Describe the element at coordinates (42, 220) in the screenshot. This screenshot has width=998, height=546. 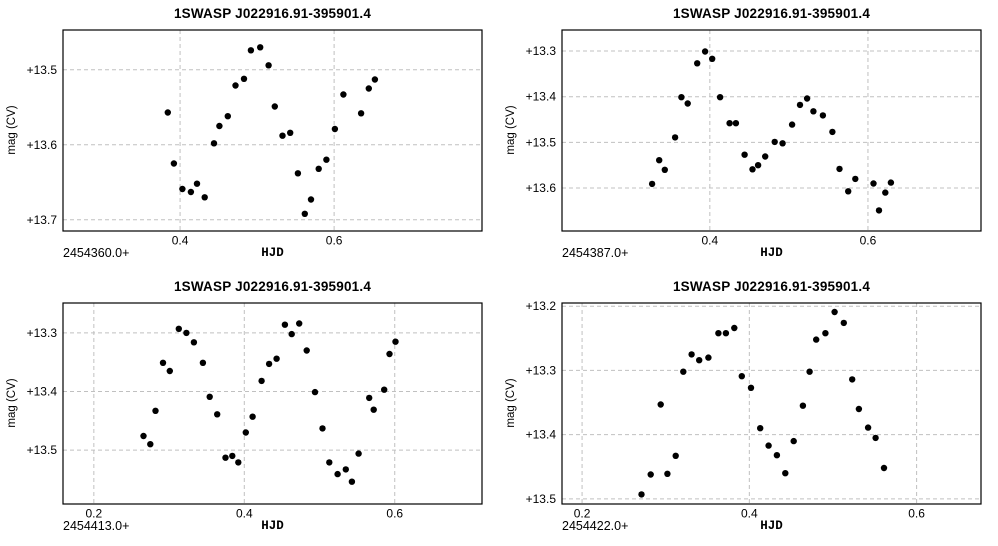
I see `y-tick-label: +13.7` at that location.